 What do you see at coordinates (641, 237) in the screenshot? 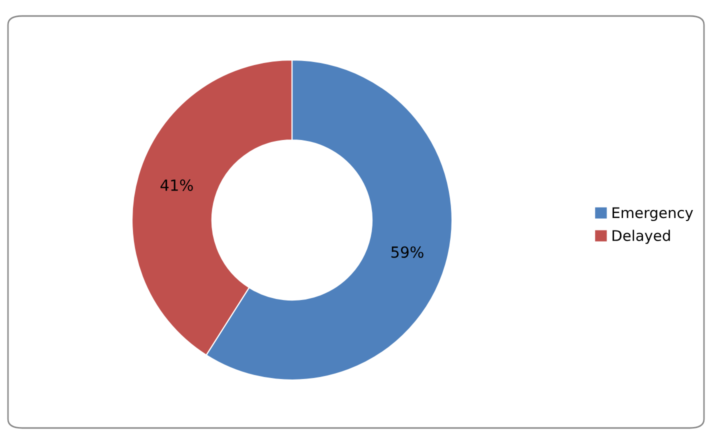
I see `legend-label: Delayed` at bounding box center [641, 237].